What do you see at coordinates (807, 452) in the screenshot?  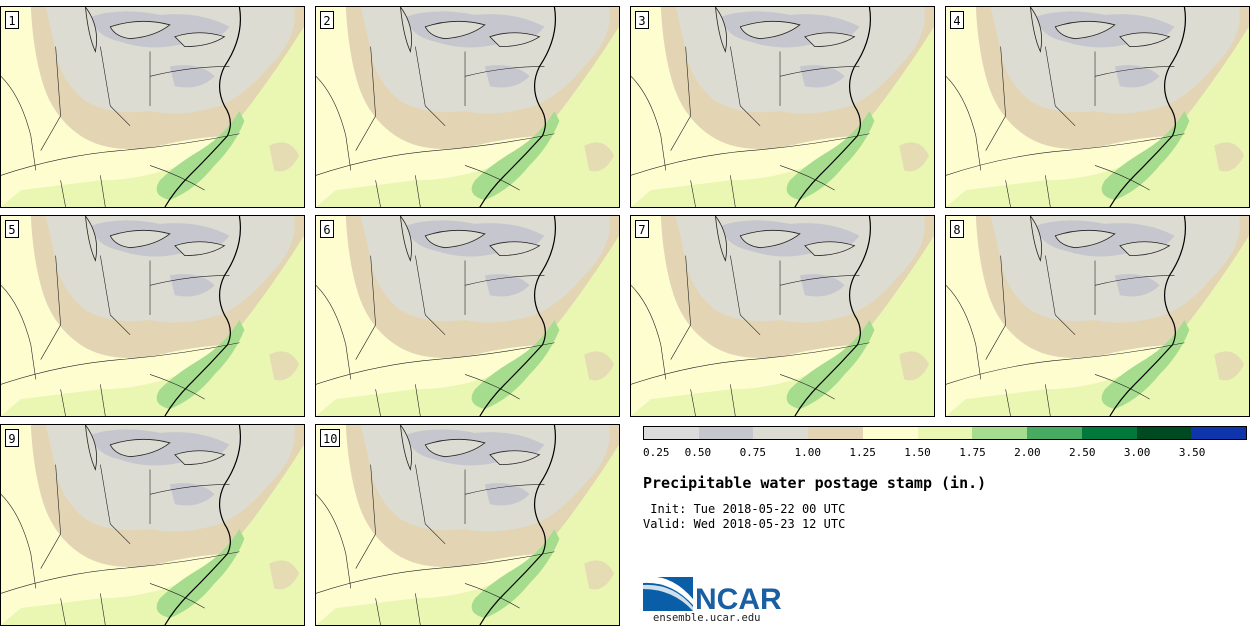 I see `colorbar-tick-label: 1.00` at bounding box center [807, 452].